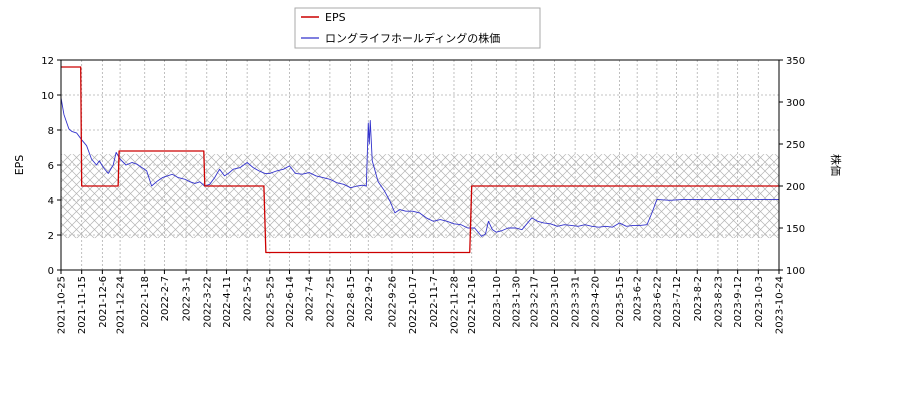  I want to click on tick-label-left: 4, so click(51, 201).